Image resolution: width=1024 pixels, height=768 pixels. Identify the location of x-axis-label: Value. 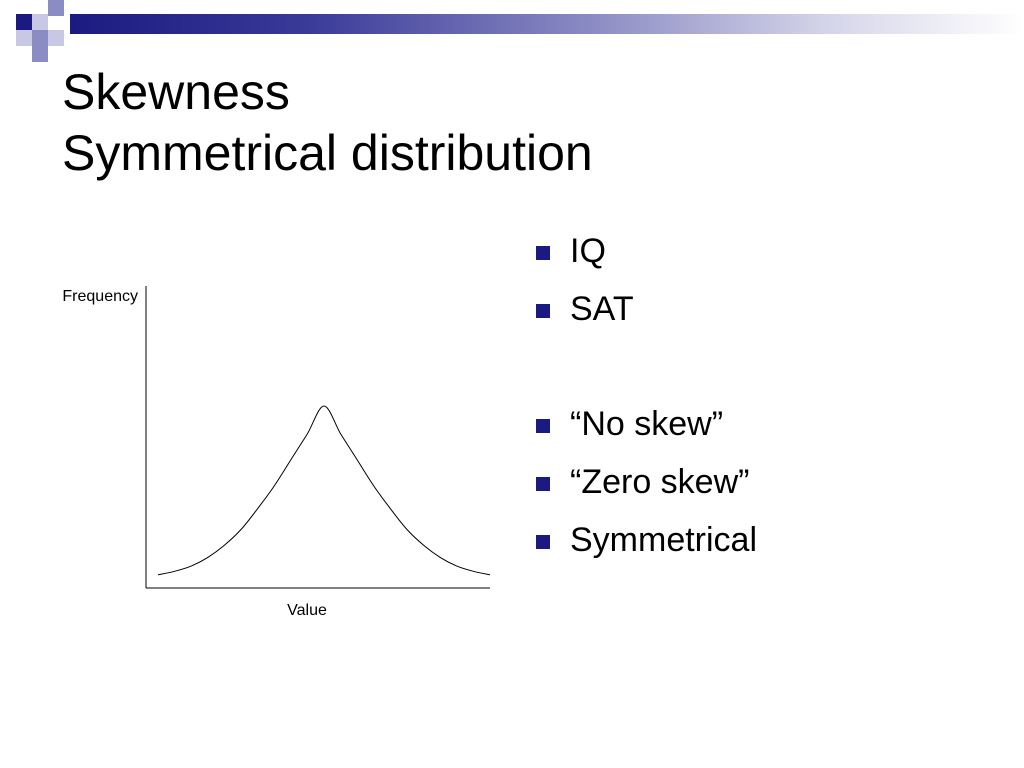
(307, 610).